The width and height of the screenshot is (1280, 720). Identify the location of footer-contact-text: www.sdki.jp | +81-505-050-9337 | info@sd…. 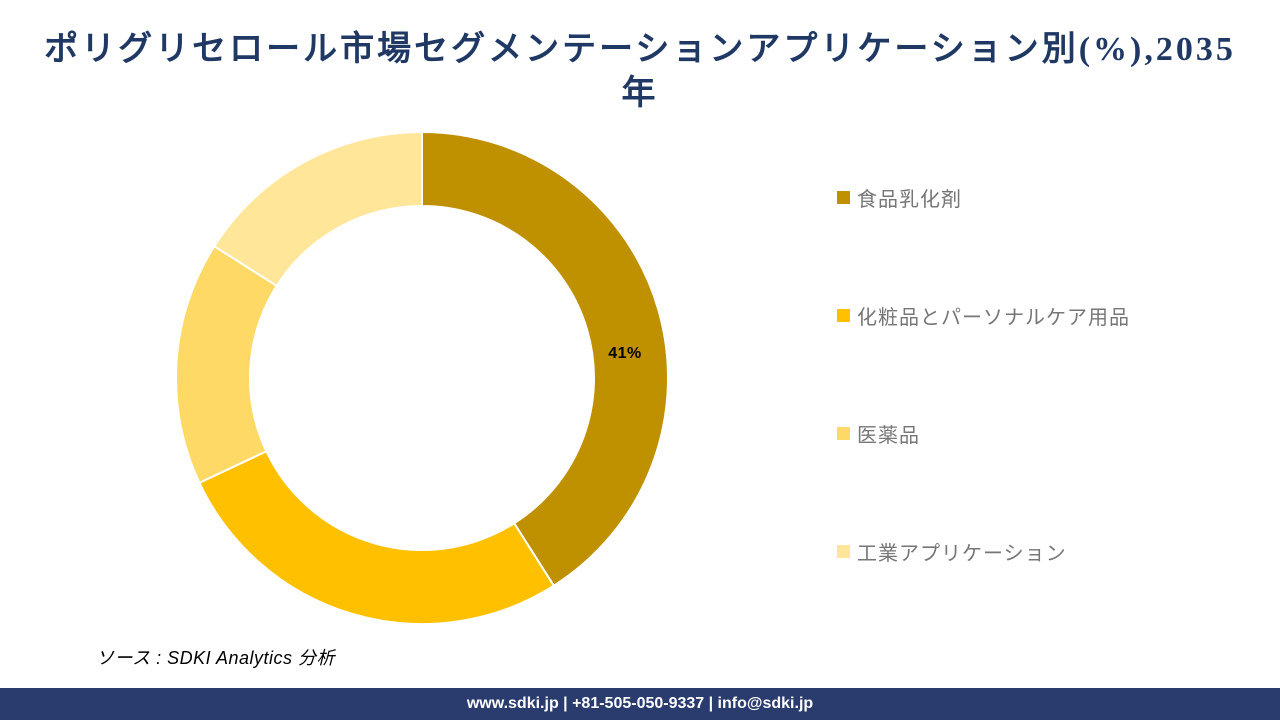
(640, 703).